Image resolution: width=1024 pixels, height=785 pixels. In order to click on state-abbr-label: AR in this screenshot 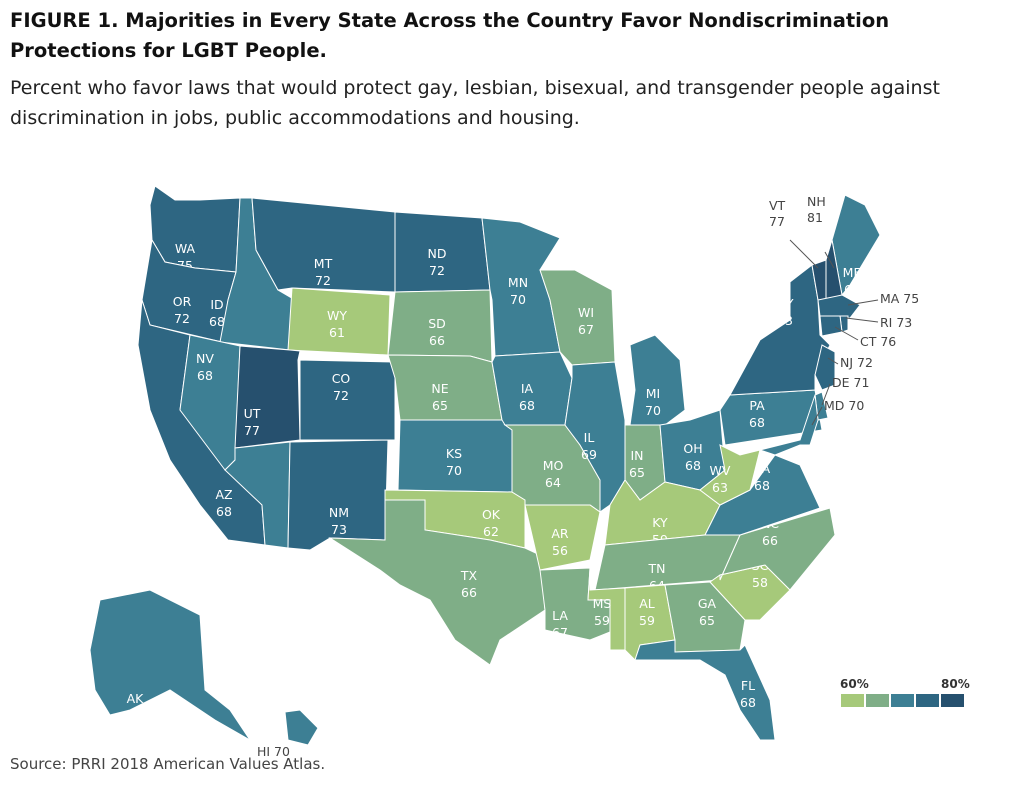, I will do `click(560, 533)`.